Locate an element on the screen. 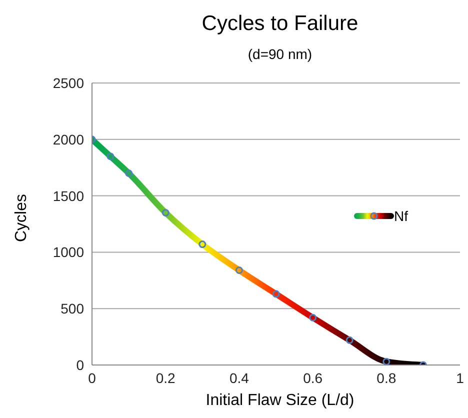 Image resolution: width=468 pixels, height=418 pixels. chart-title: Cycles to Failure is located at coordinates (280, 24).